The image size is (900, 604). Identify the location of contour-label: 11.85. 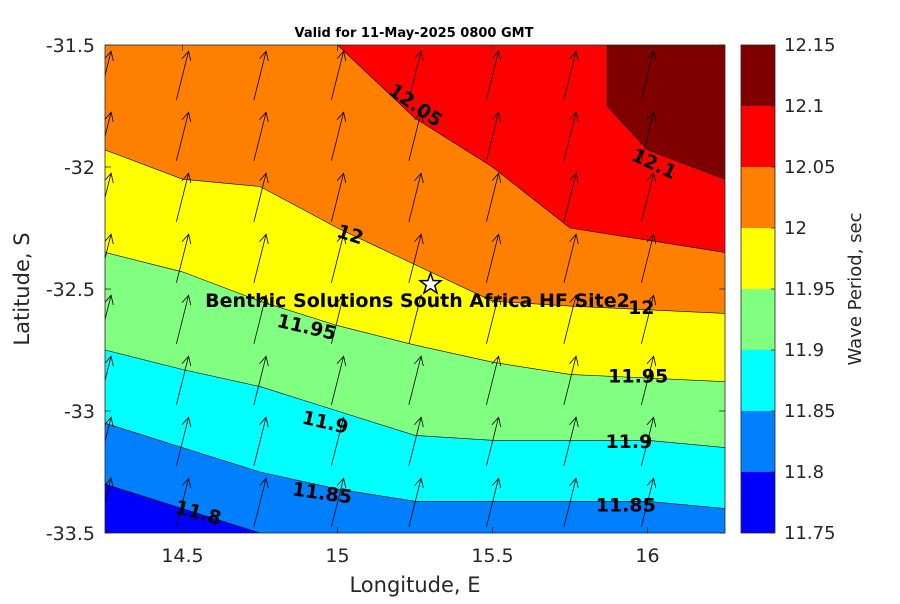
(626, 506).